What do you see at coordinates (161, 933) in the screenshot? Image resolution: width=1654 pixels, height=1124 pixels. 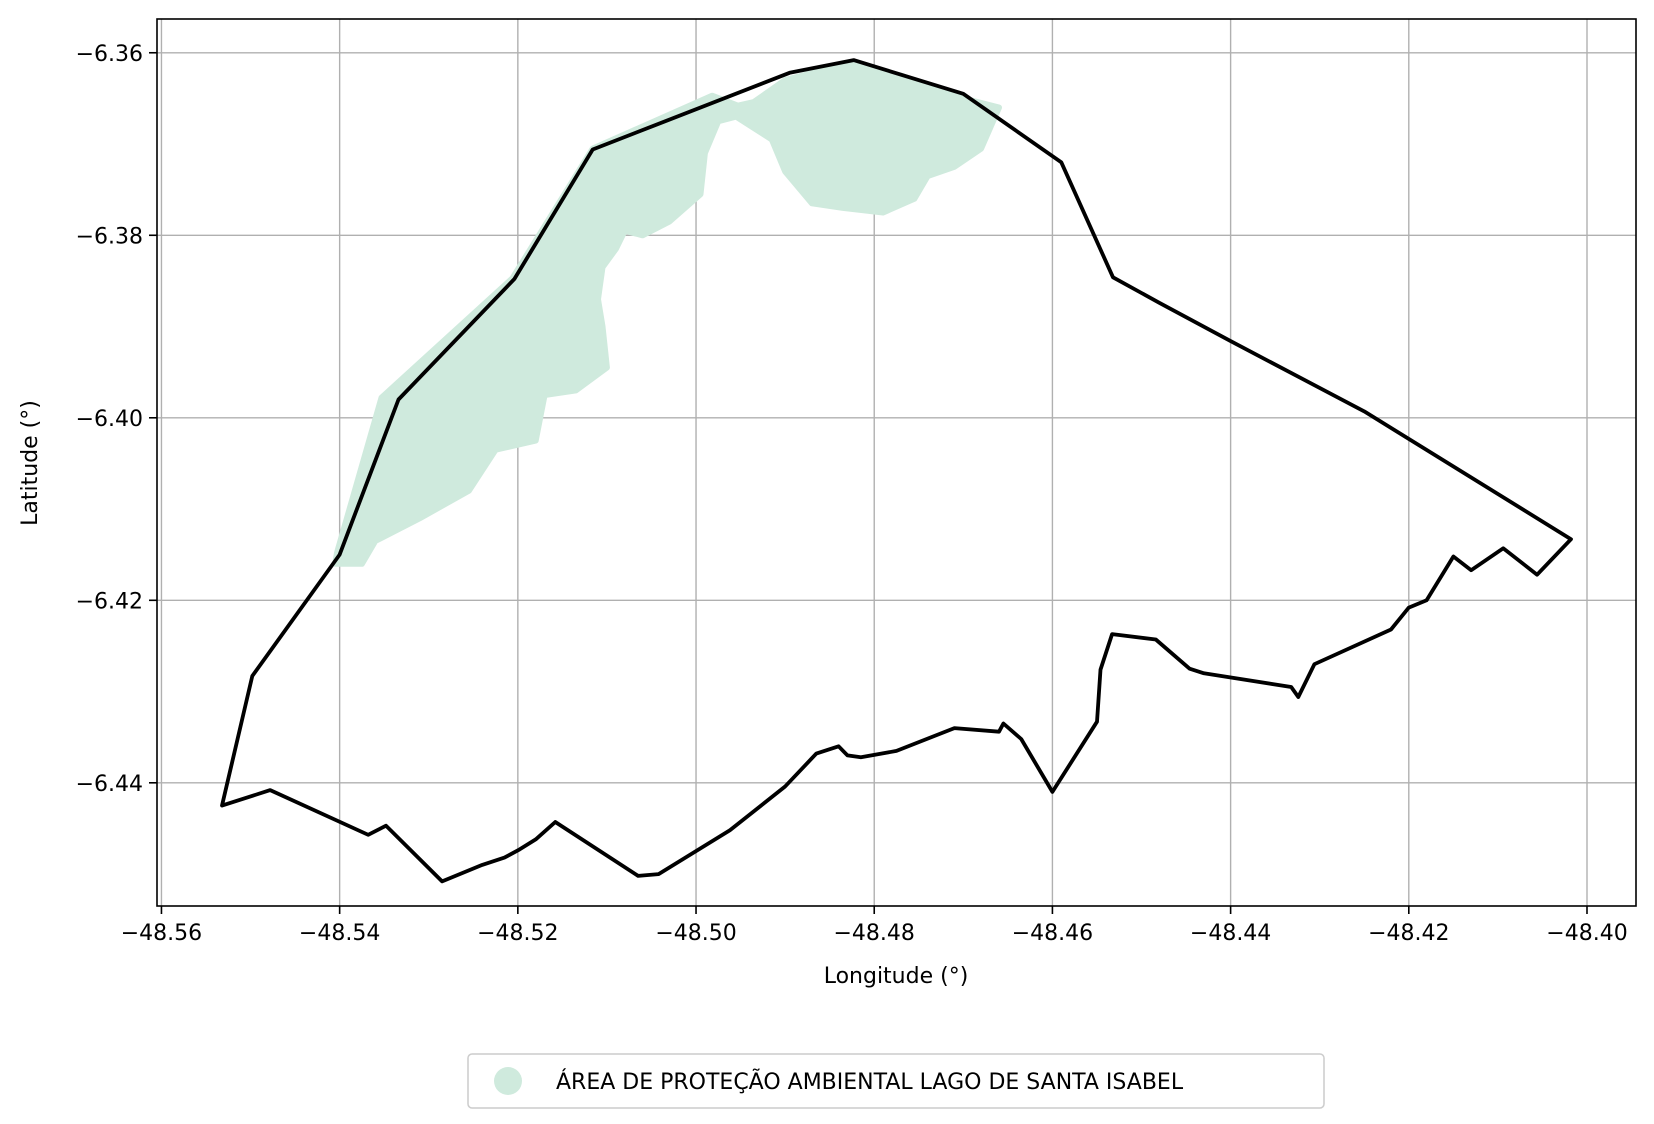 I see `x-tick-label-0: −48.56` at bounding box center [161, 933].